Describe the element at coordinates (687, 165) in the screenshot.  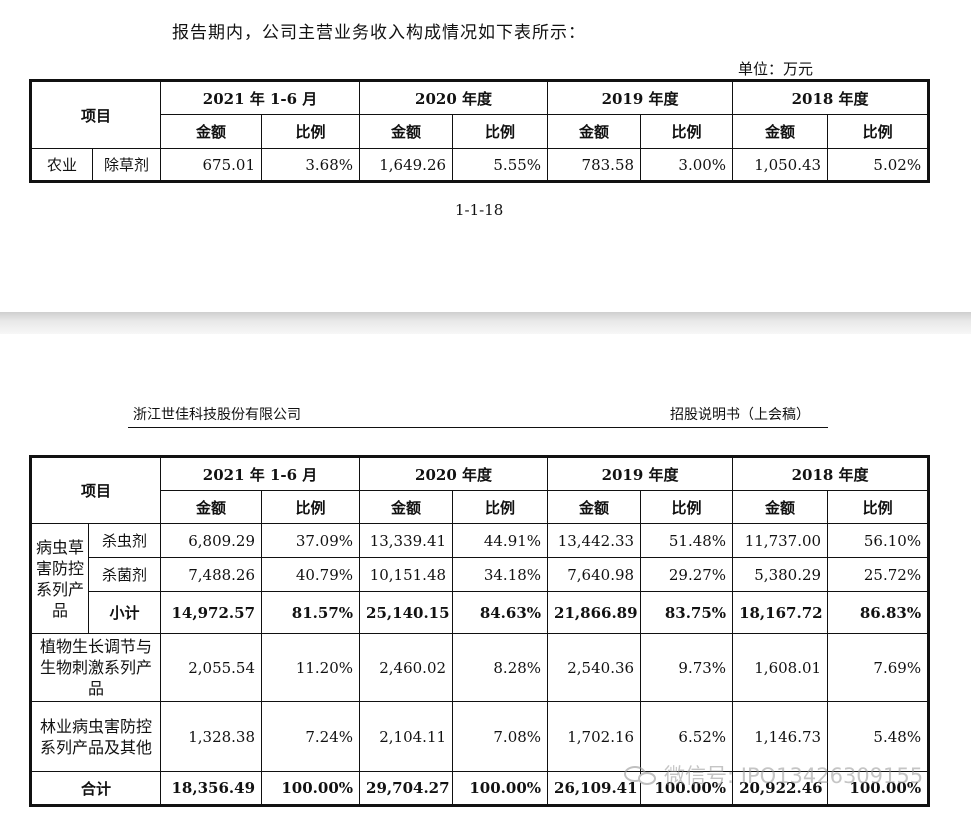
I see `cell-ratio: 3.00%` at that location.